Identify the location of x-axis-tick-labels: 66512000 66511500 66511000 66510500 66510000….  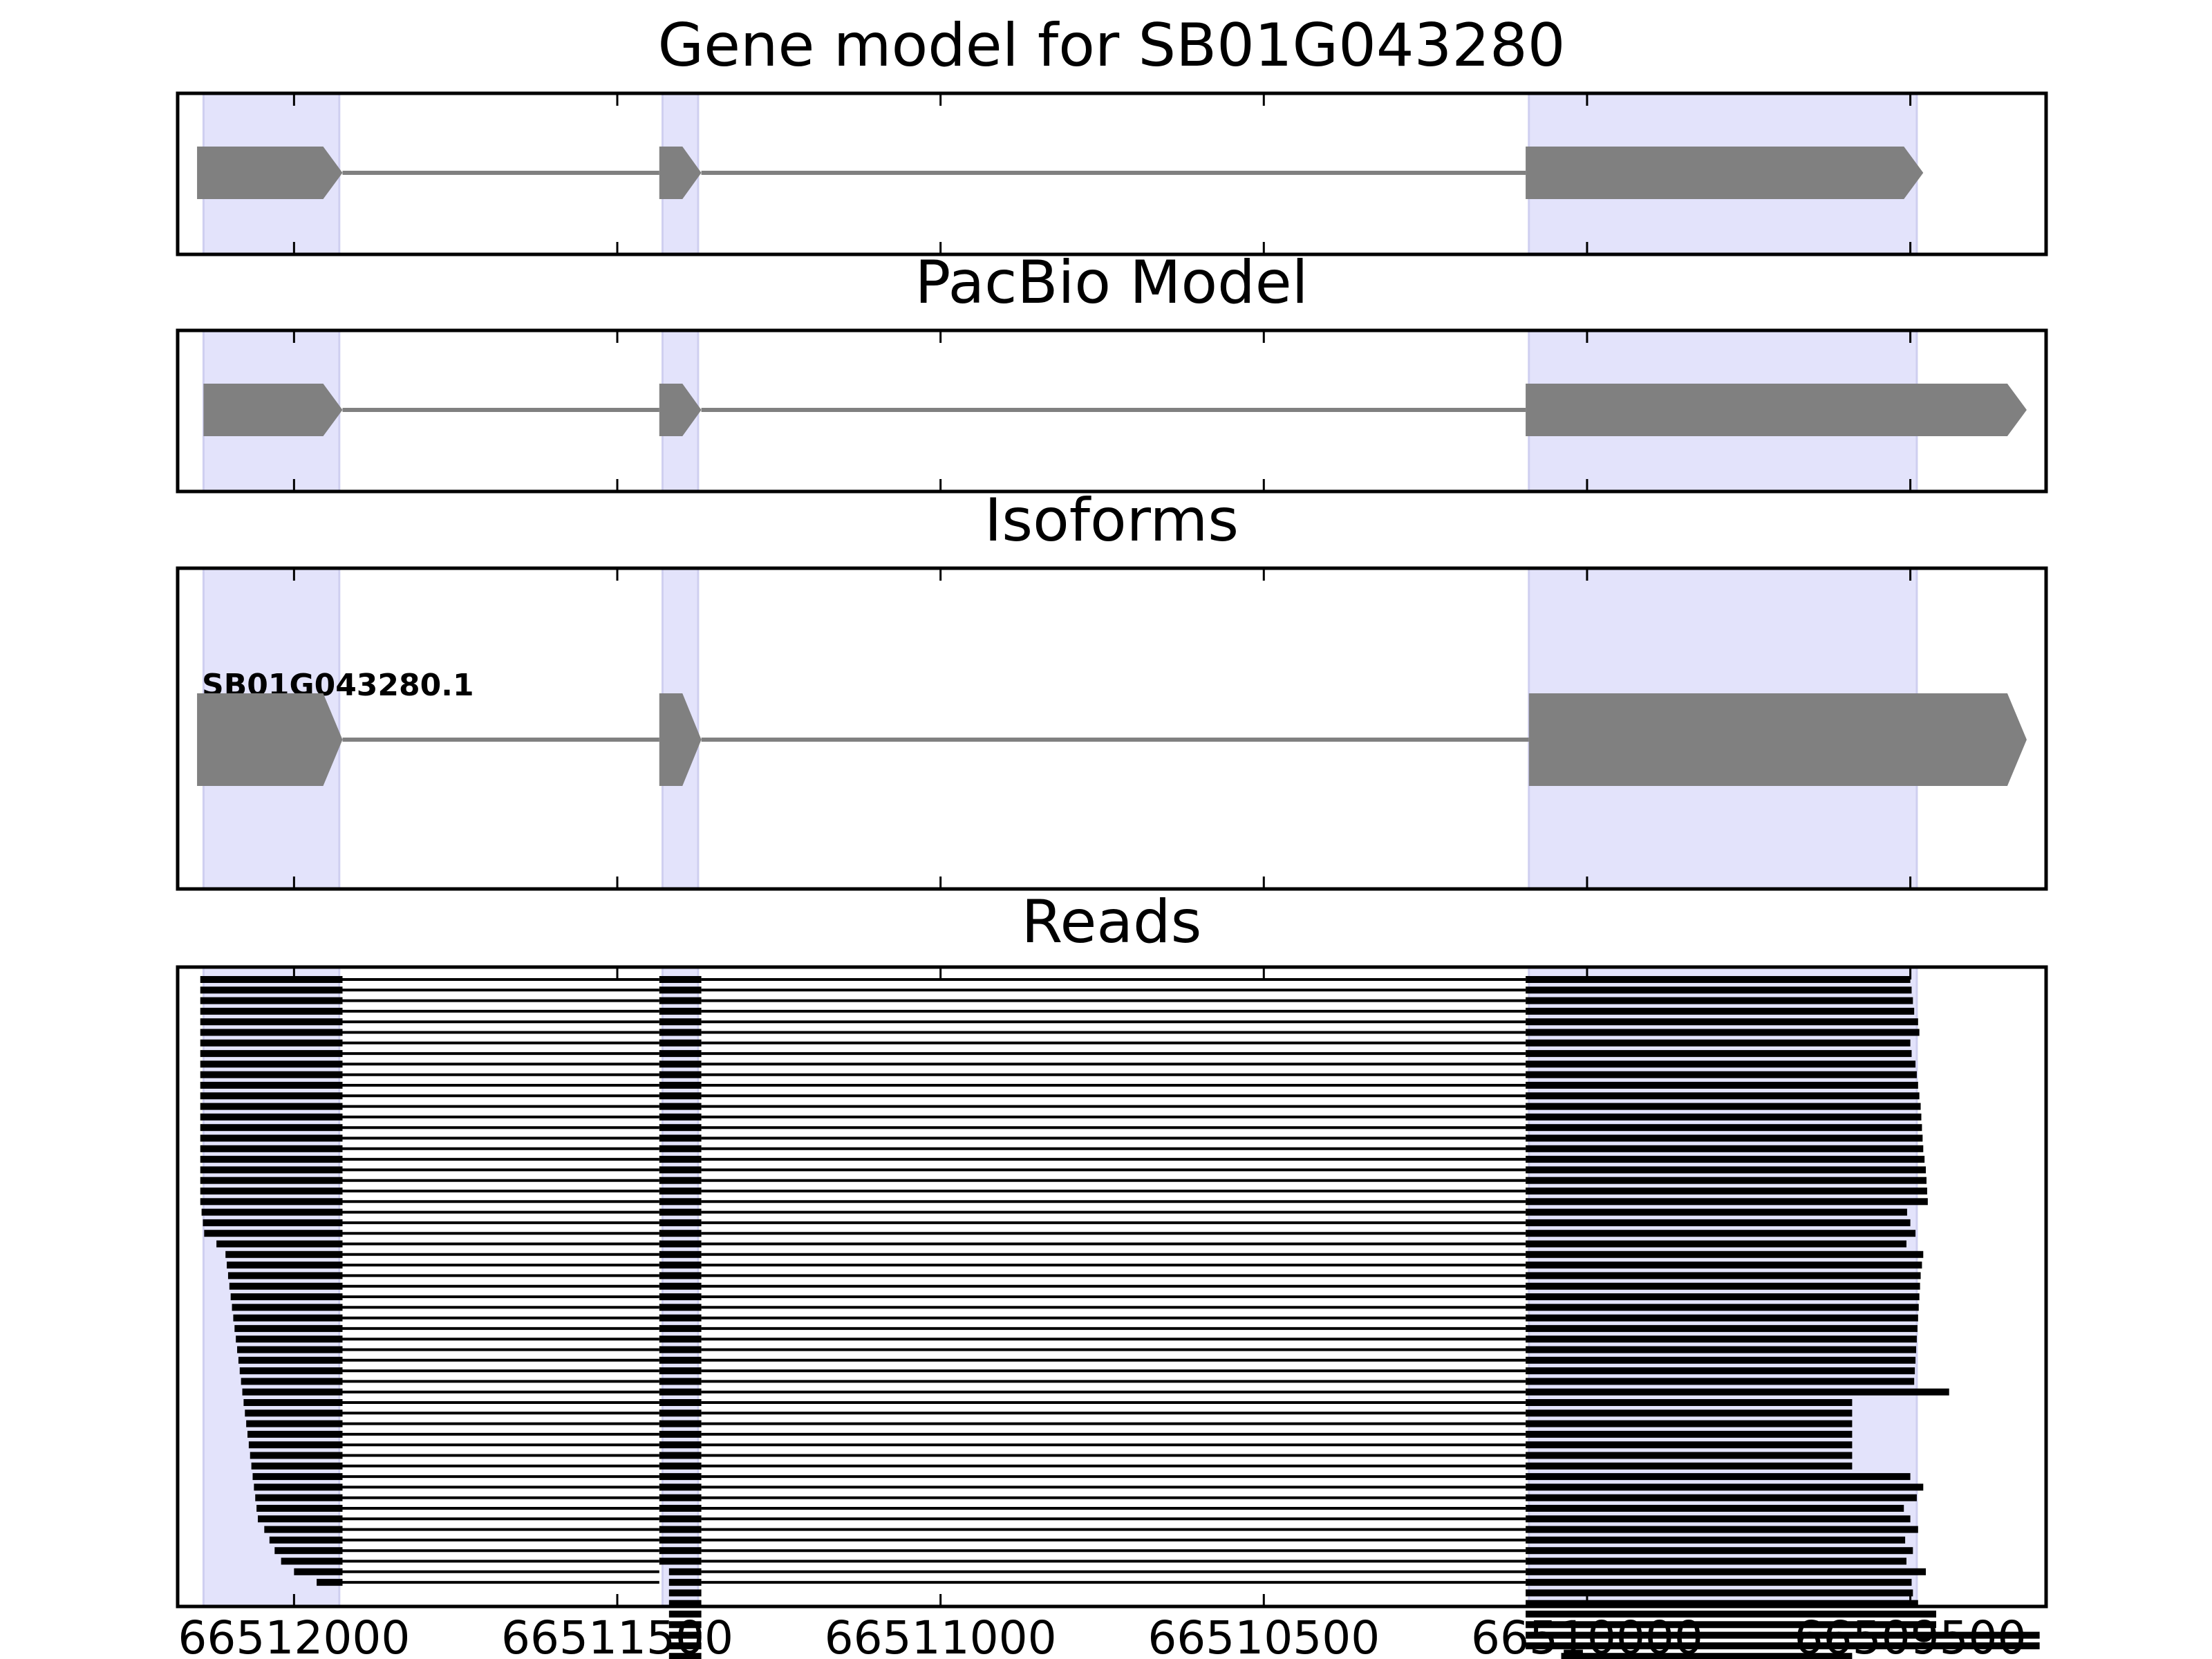
(1102, 1635).